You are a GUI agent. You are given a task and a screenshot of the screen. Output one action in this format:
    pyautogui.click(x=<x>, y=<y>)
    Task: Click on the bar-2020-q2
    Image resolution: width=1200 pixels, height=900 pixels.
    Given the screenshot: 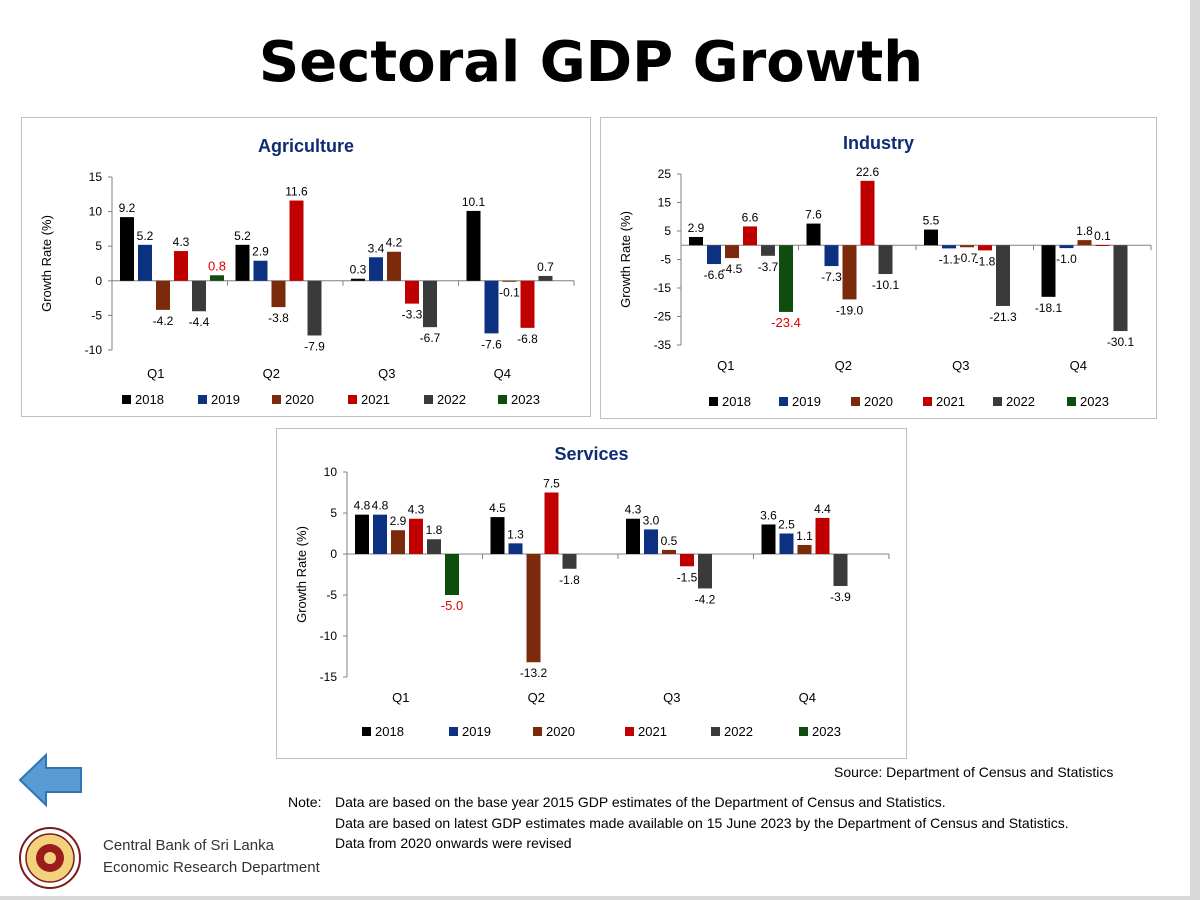 What is the action you would take?
    pyautogui.click(x=533, y=608)
    